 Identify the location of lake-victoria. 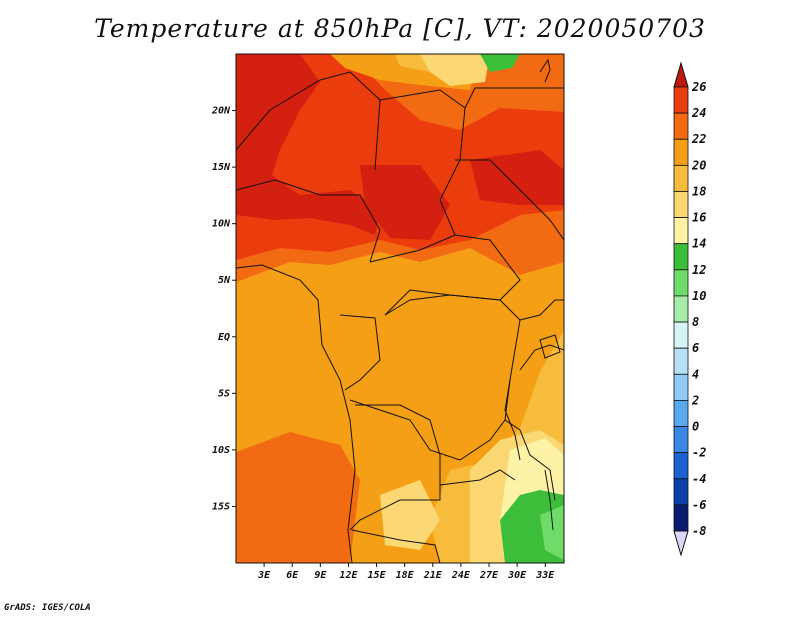
(550, 346).